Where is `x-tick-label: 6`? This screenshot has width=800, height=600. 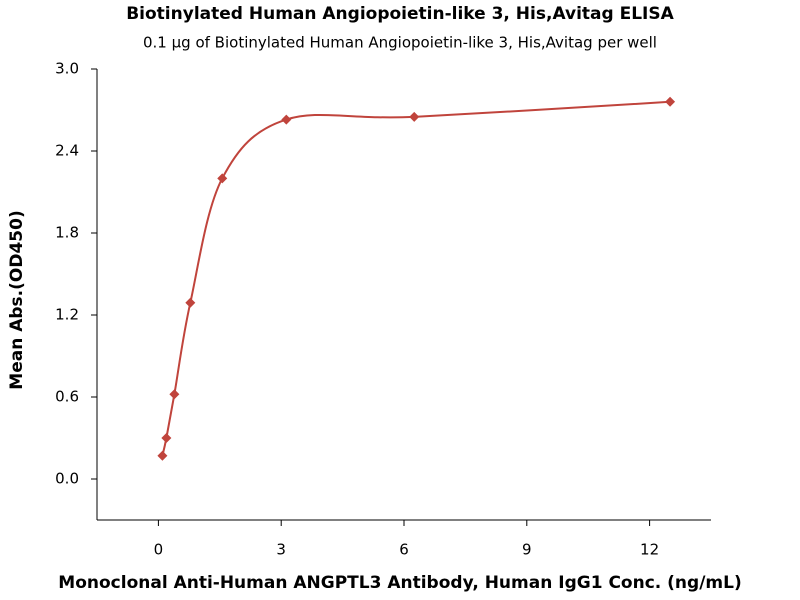
x-tick-label: 6 is located at coordinates (404, 550).